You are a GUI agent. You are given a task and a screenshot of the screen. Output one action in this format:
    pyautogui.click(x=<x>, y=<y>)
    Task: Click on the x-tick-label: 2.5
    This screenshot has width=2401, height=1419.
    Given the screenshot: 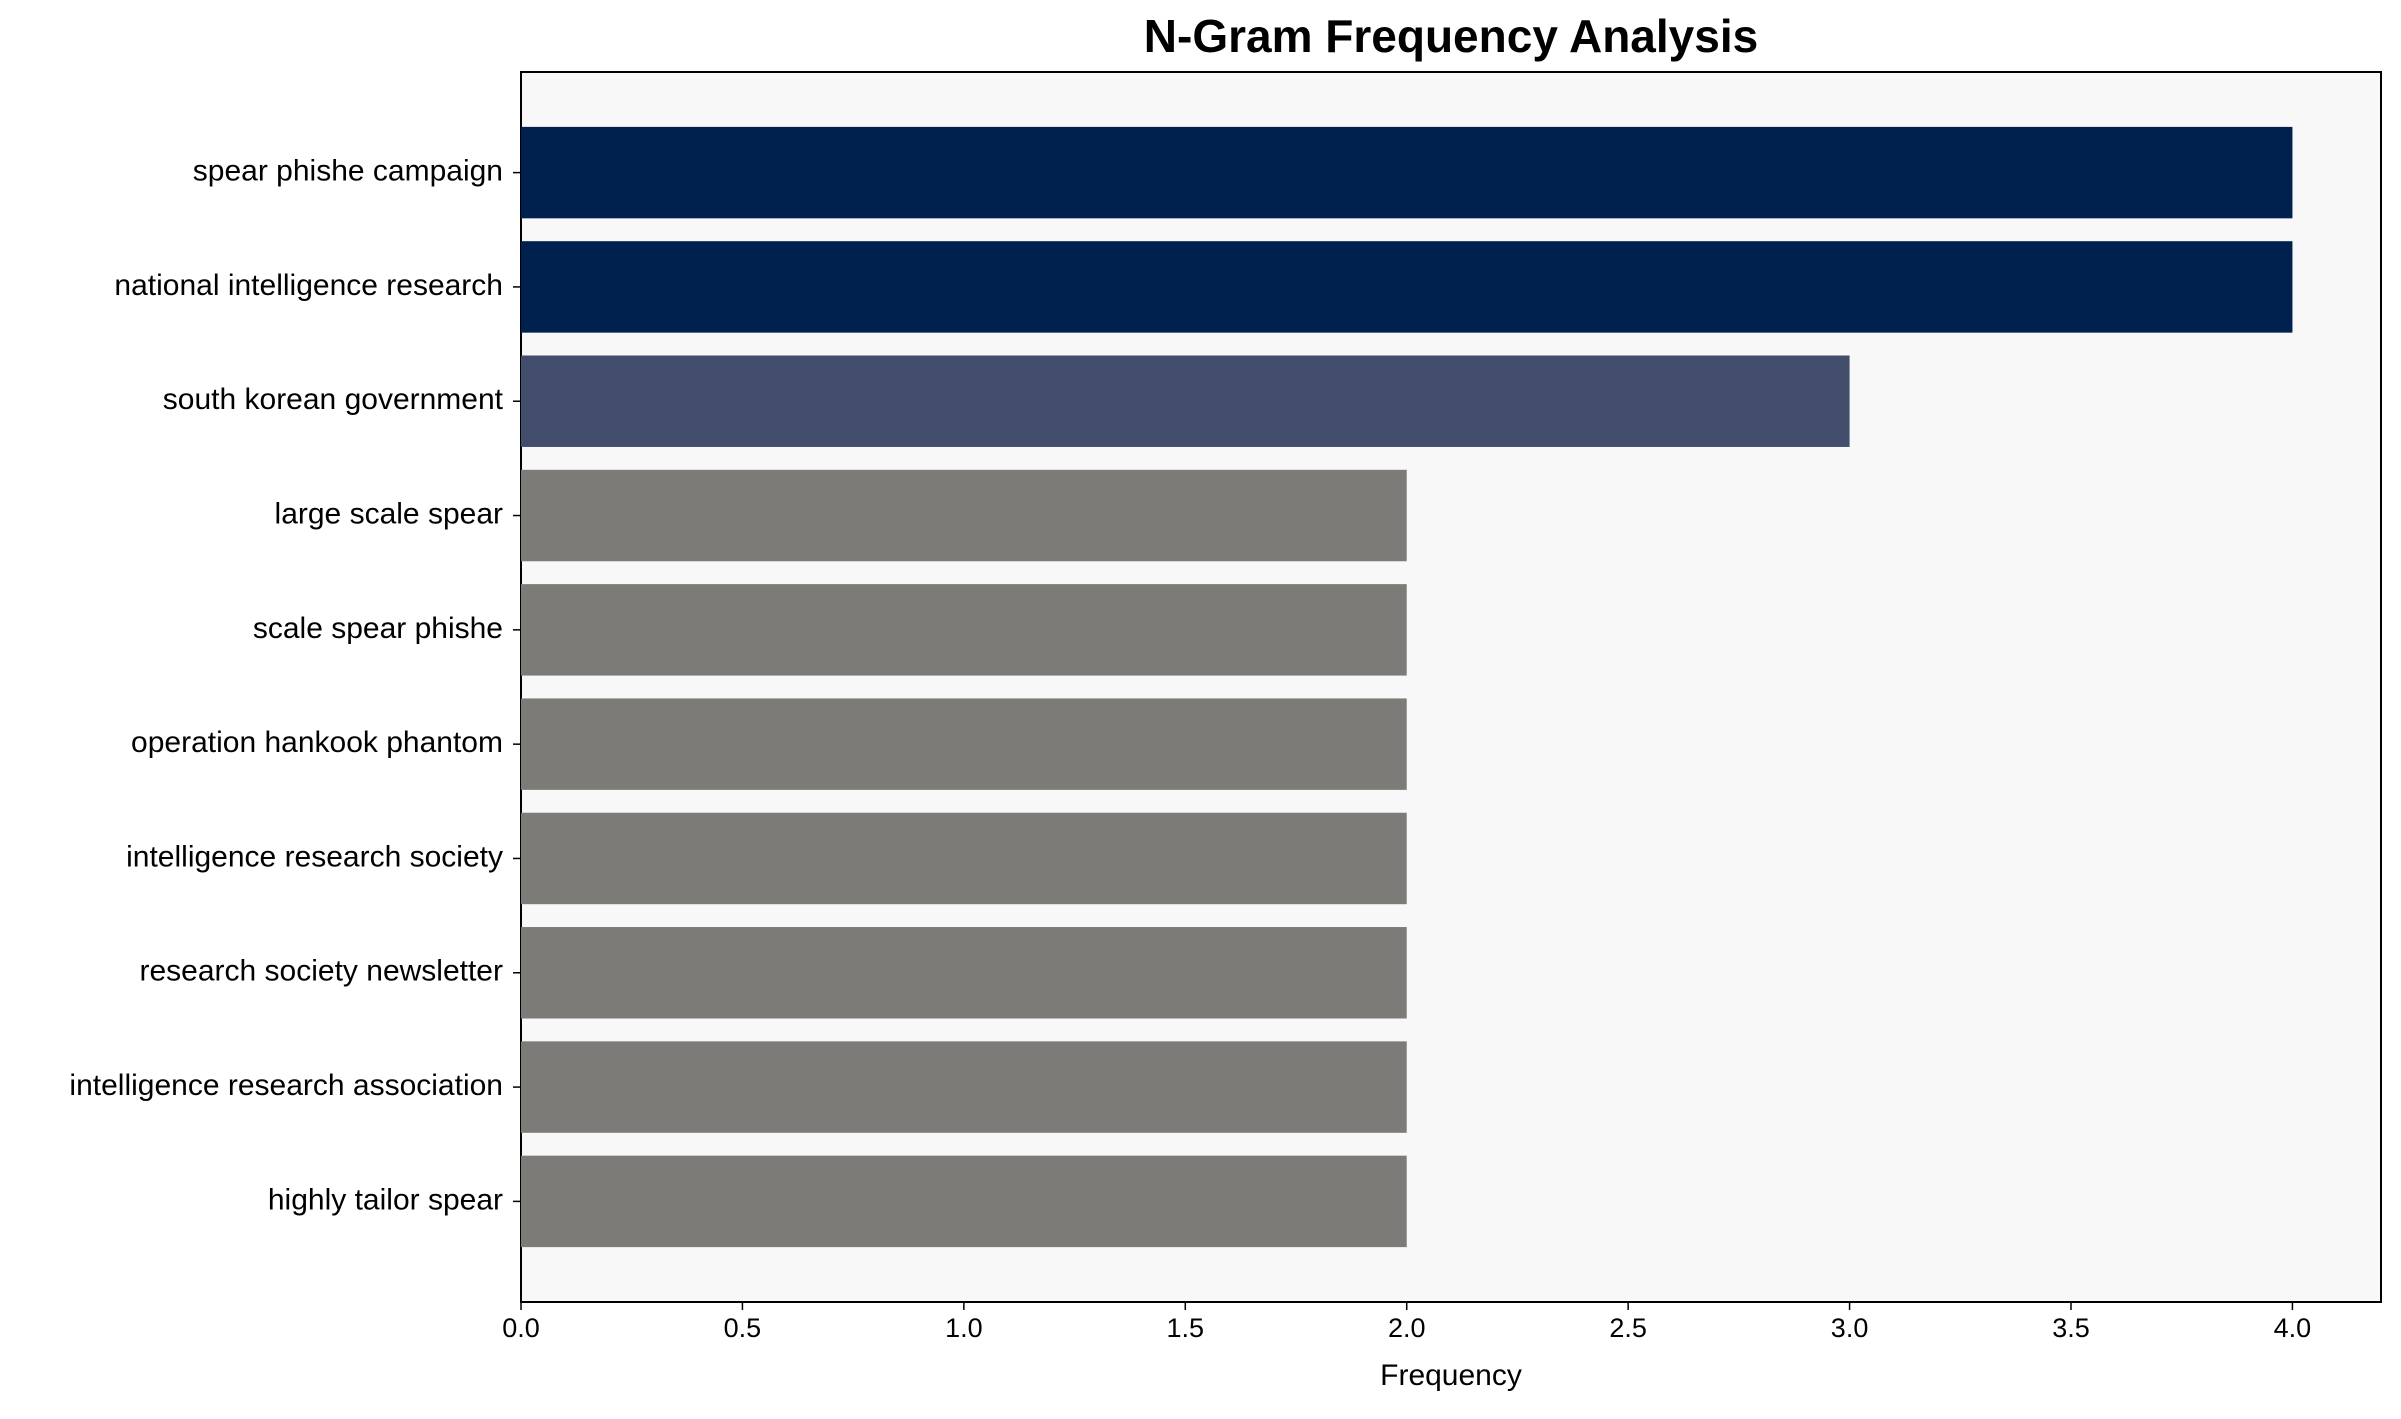 What is the action you would take?
    pyautogui.click(x=1628, y=1328)
    